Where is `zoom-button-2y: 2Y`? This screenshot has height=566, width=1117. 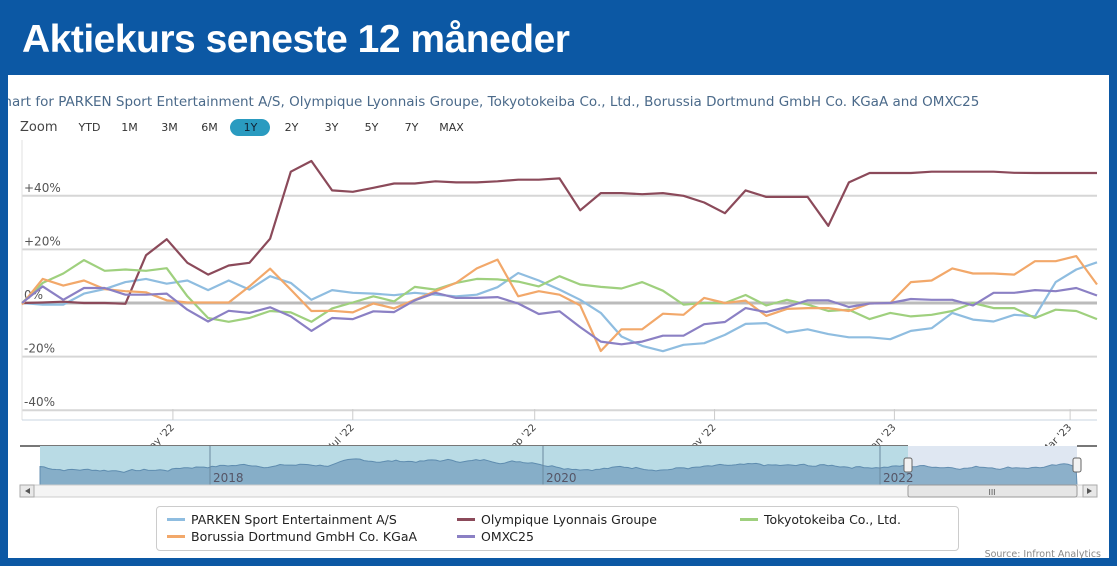
zoom-button-2y: 2Y is located at coordinates (291, 127).